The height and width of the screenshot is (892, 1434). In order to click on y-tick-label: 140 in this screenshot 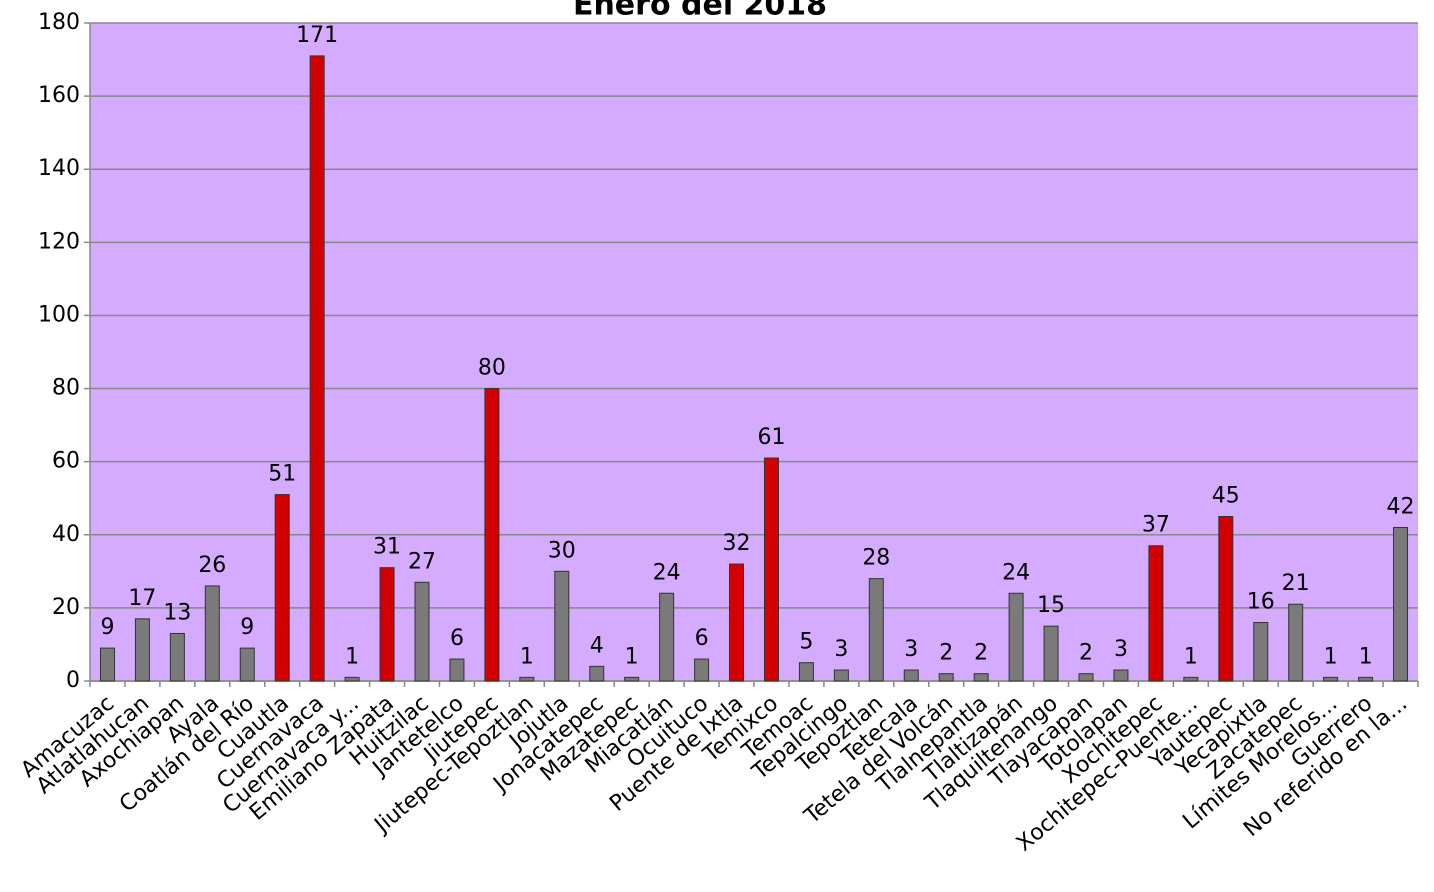, I will do `click(59, 168)`.